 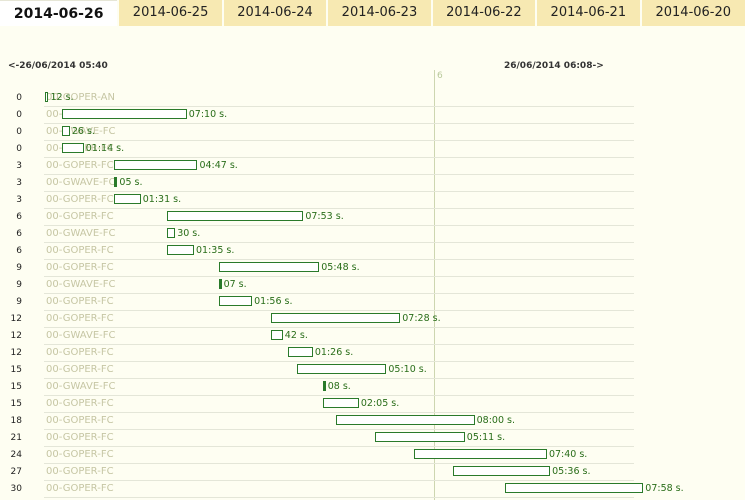 I want to click on job-duration-label: 05 s., so click(x=131, y=182).